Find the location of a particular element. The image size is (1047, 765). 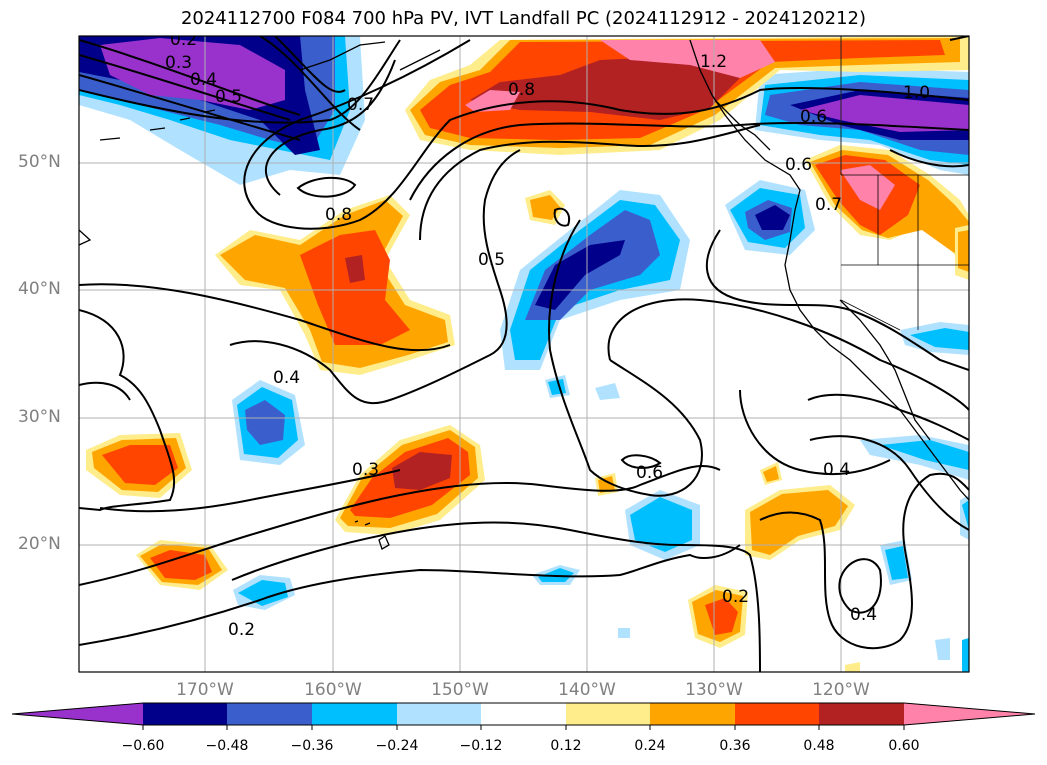

colorbar-tick-label: 0.12 is located at coordinates (566, 746).